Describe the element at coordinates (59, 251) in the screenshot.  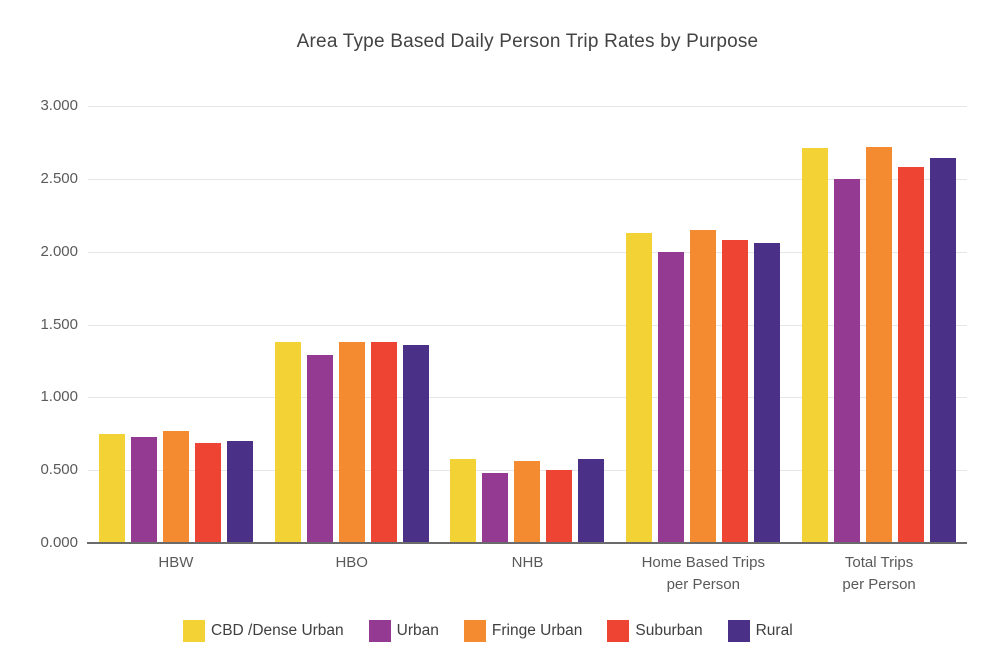
I see `y-axis-tick-label: 2.000` at that location.